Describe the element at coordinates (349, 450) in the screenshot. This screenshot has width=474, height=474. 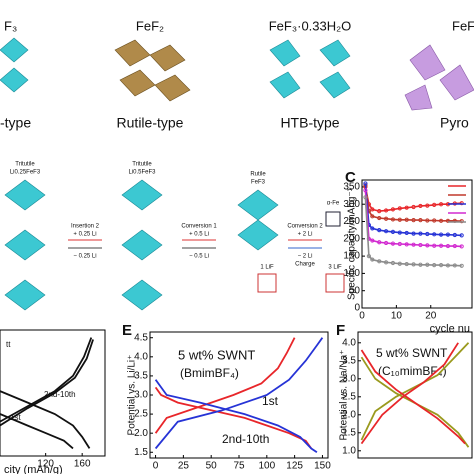
I see `y-tick-label: 1.0` at that location.